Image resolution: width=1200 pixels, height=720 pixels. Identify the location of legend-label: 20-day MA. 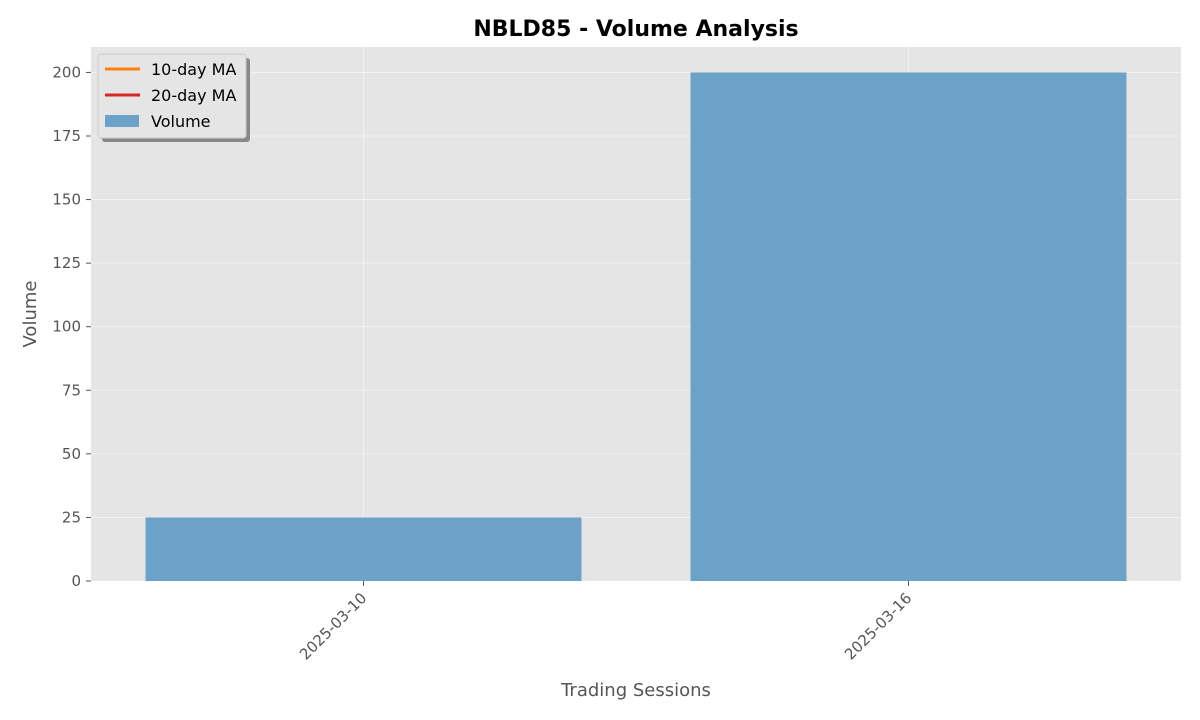
(193, 95).